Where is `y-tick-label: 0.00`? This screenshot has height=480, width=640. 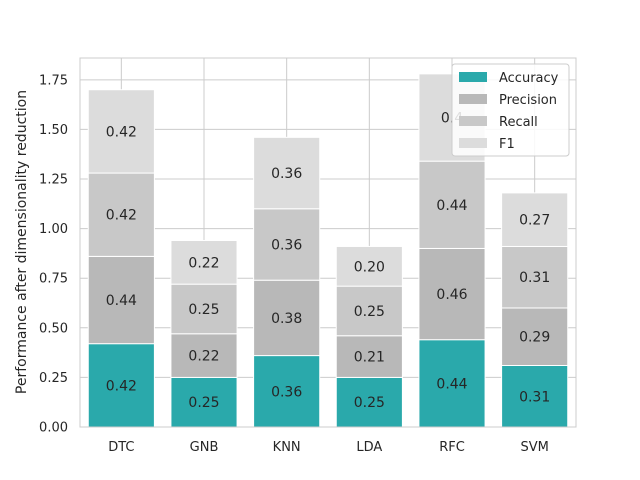 y-tick-label: 0.00 is located at coordinates (53, 428).